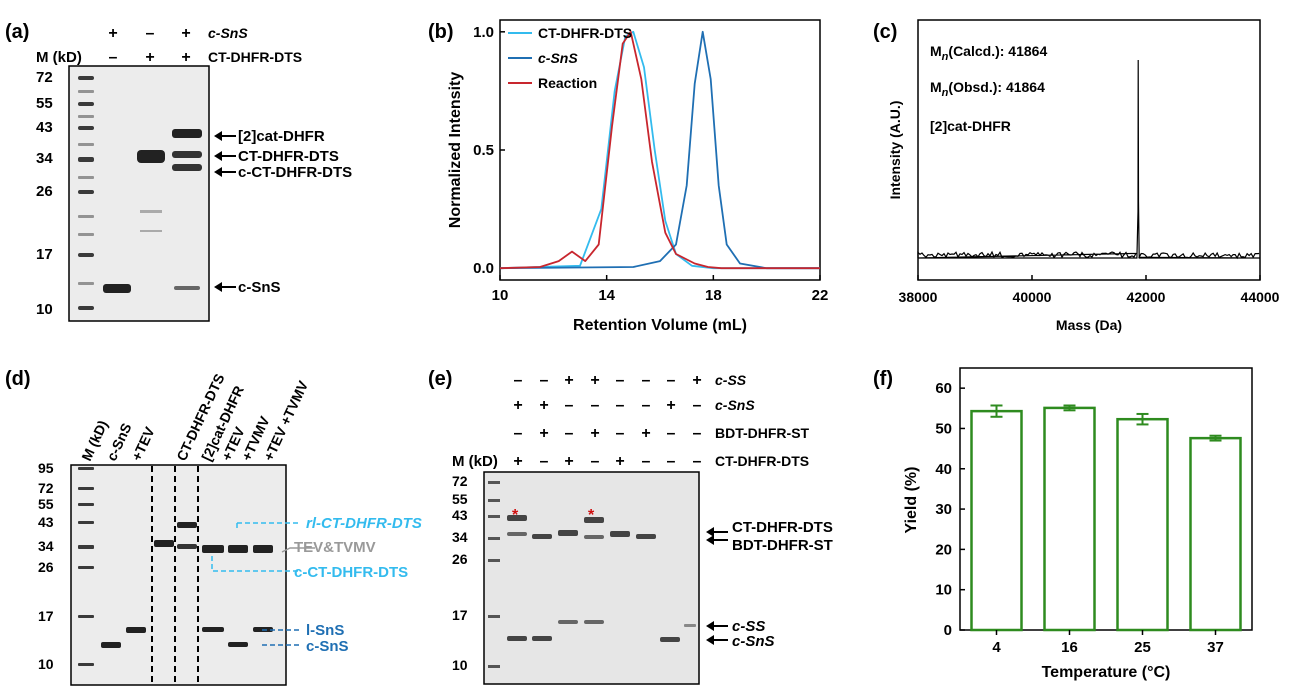  What do you see at coordinates (44, 309) in the screenshot?
I see `mw-tick: 10` at bounding box center [44, 309].